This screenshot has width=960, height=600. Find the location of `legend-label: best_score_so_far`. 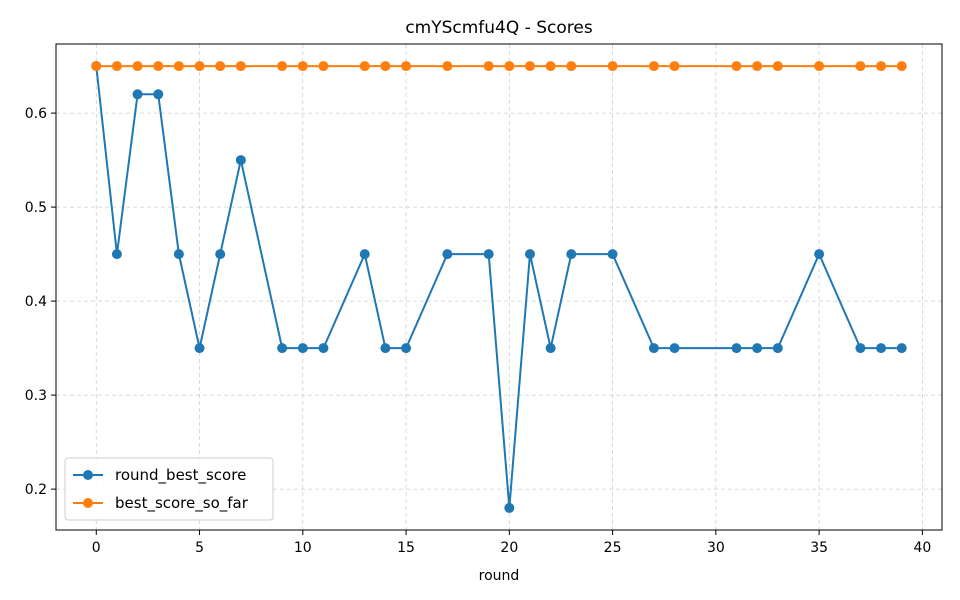

legend-label: best_score_so_far is located at coordinates (182, 503).